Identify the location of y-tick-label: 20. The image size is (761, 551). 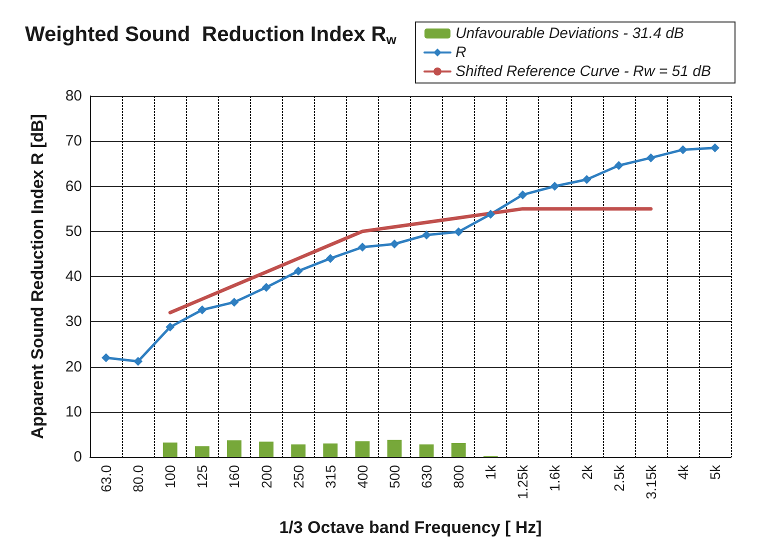
(73, 367).